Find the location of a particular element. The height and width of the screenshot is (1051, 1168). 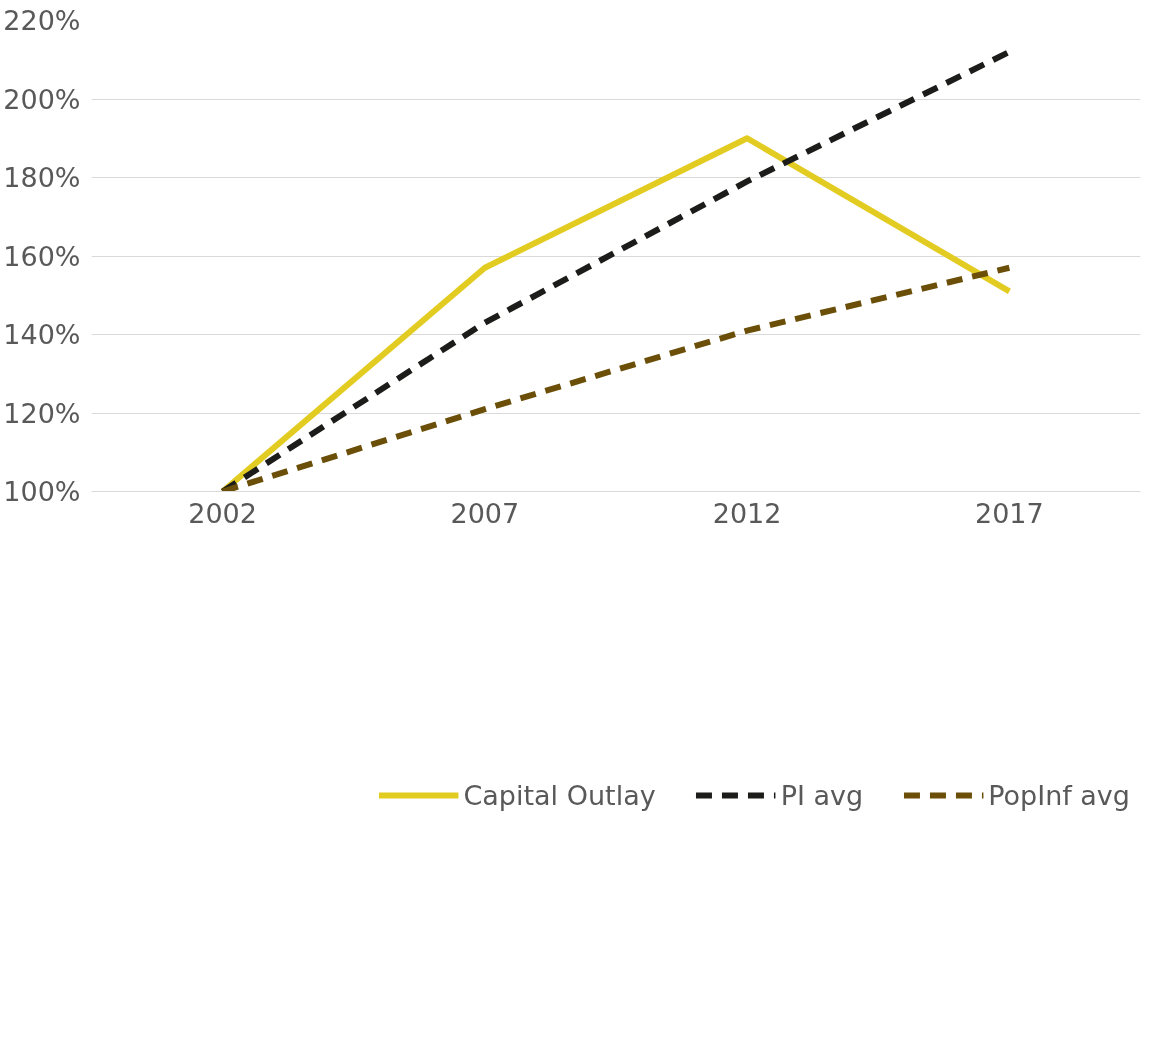

x-tick-label: 2007 is located at coordinates (485, 513).